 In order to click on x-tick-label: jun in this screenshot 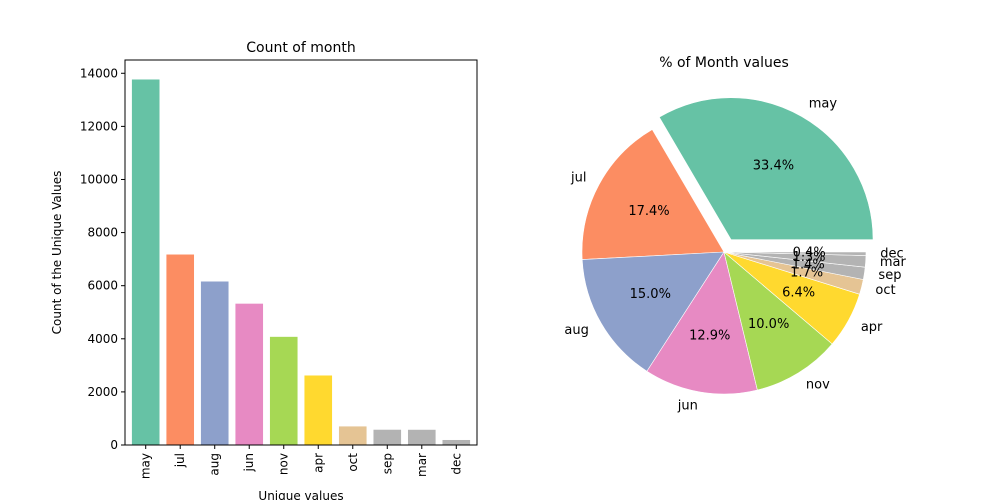, I will do `click(249, 463)`.